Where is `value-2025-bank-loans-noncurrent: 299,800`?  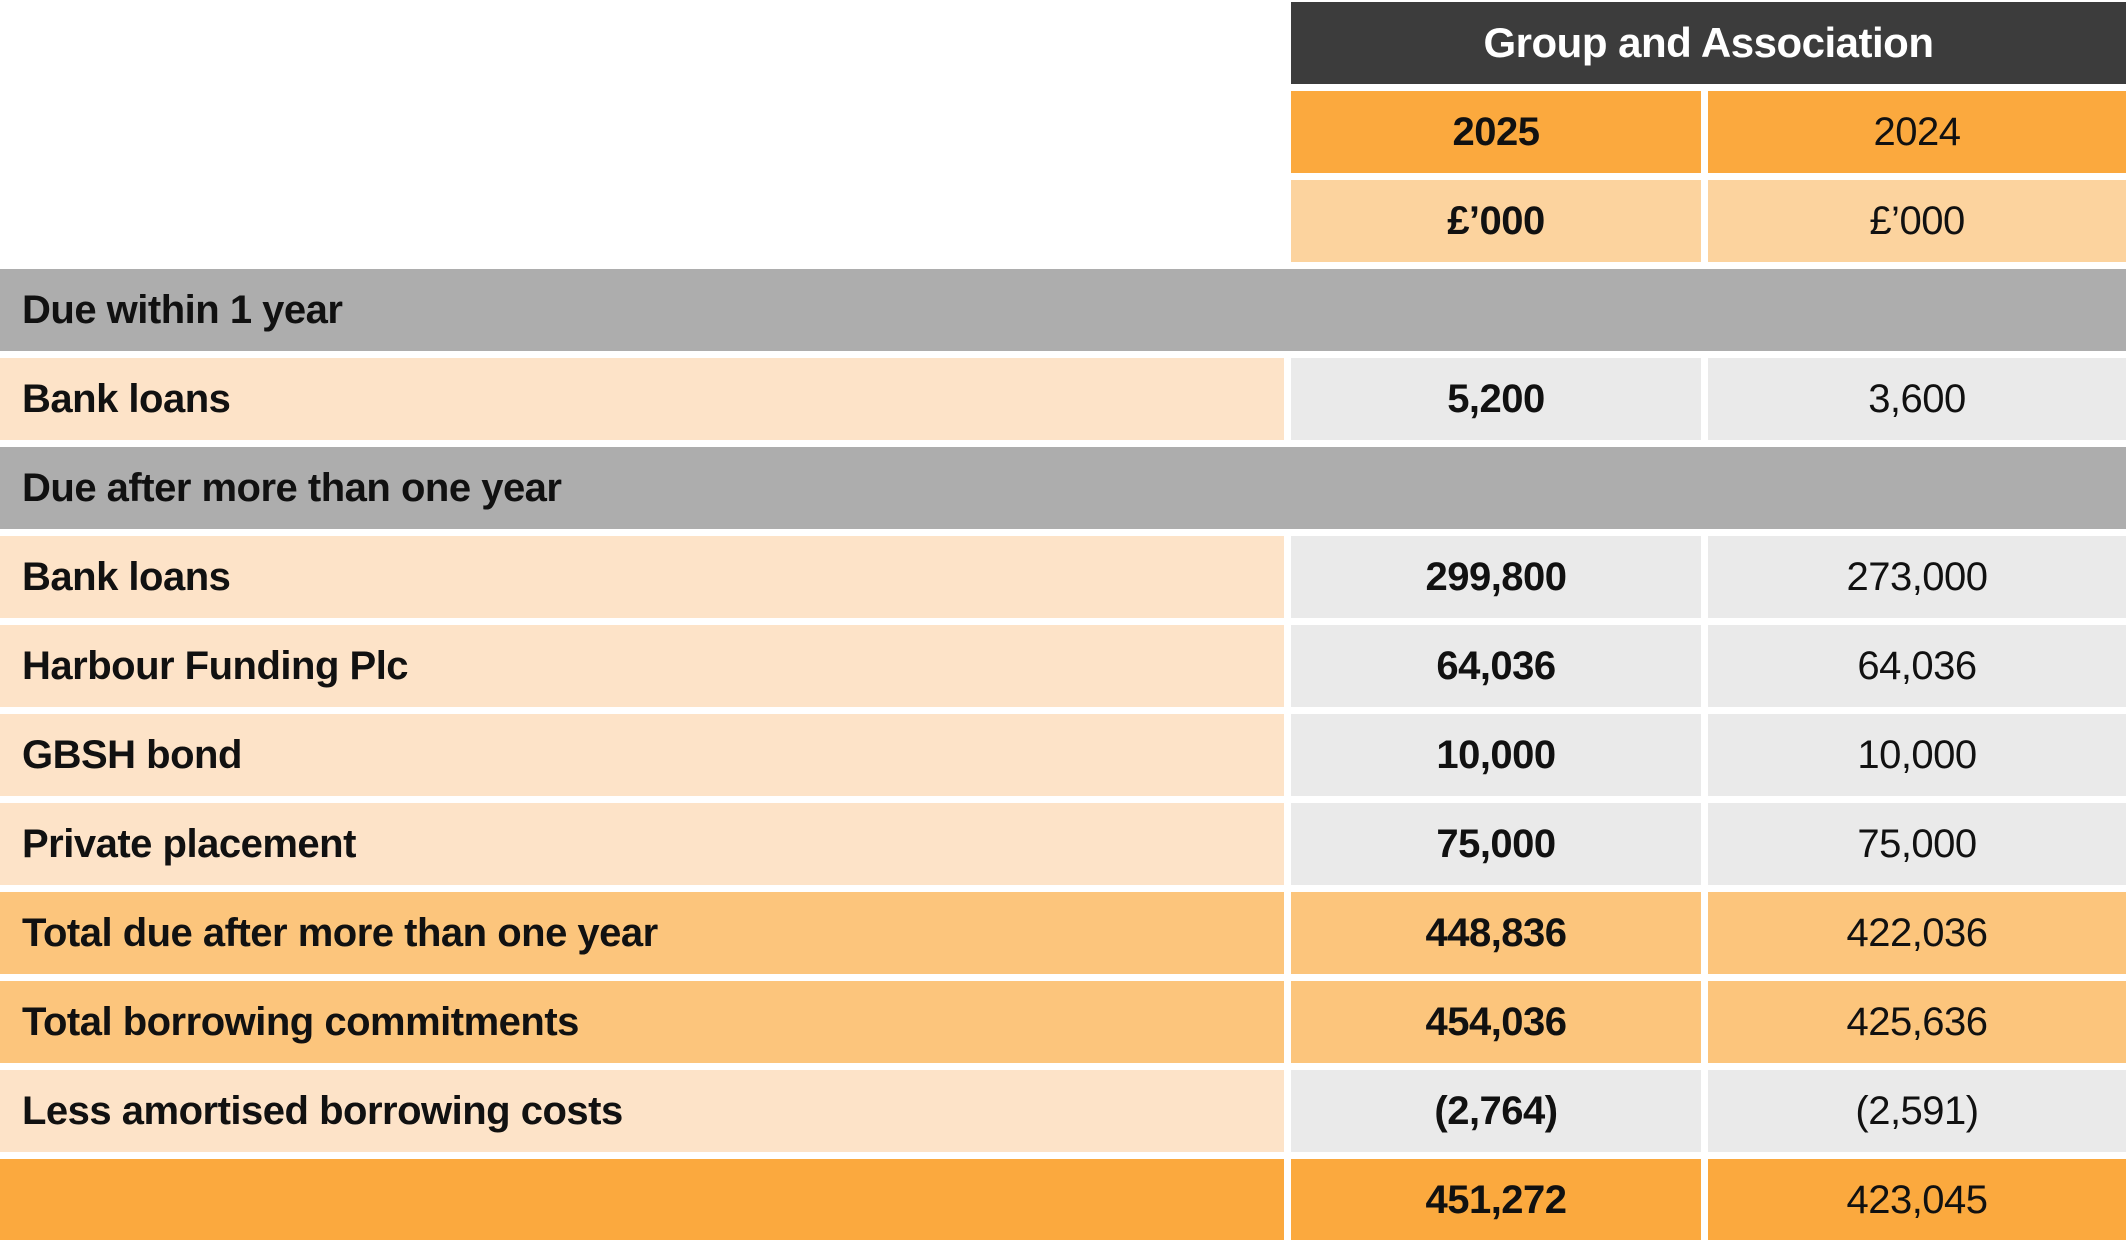
value-2025-bank-loans-noncurrent: 299,800 is located at coordinates (1496, 577).